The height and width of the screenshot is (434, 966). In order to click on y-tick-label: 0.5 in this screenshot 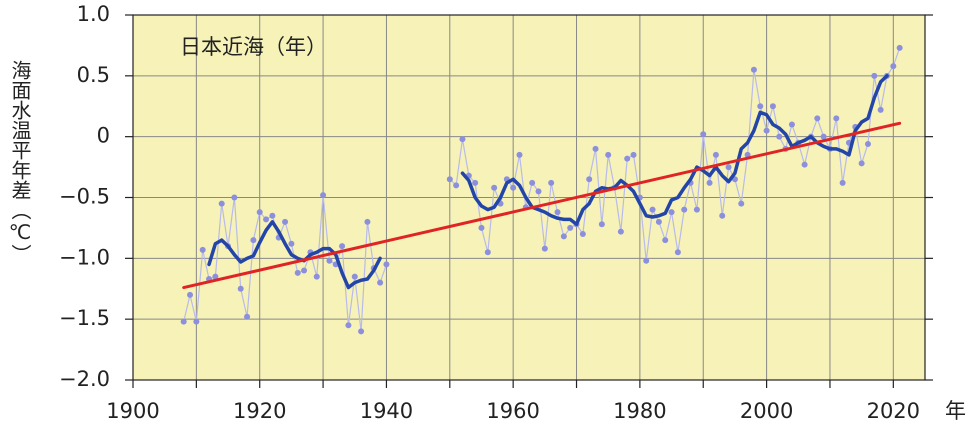, I will do `click(93, 75)`.